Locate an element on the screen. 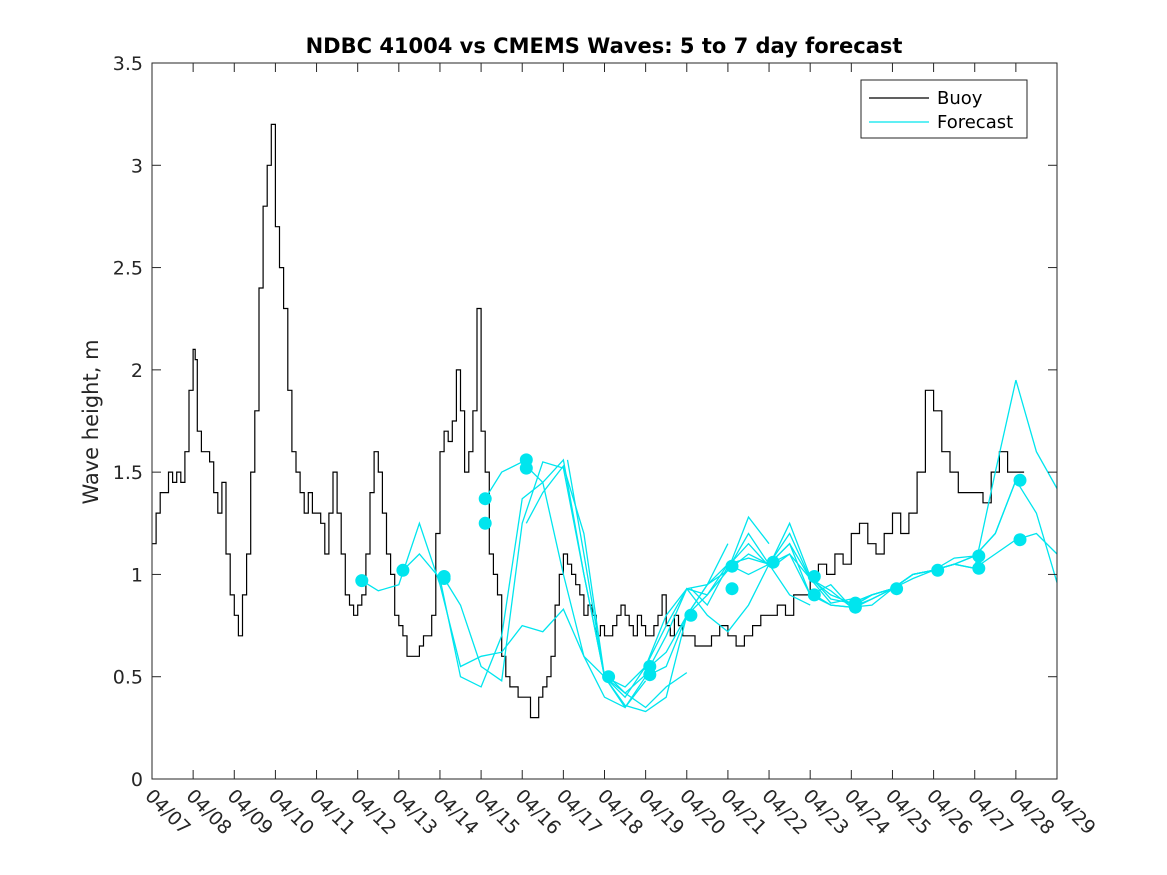  legend: Buoy Forecast is located at coordinates (944, 109).